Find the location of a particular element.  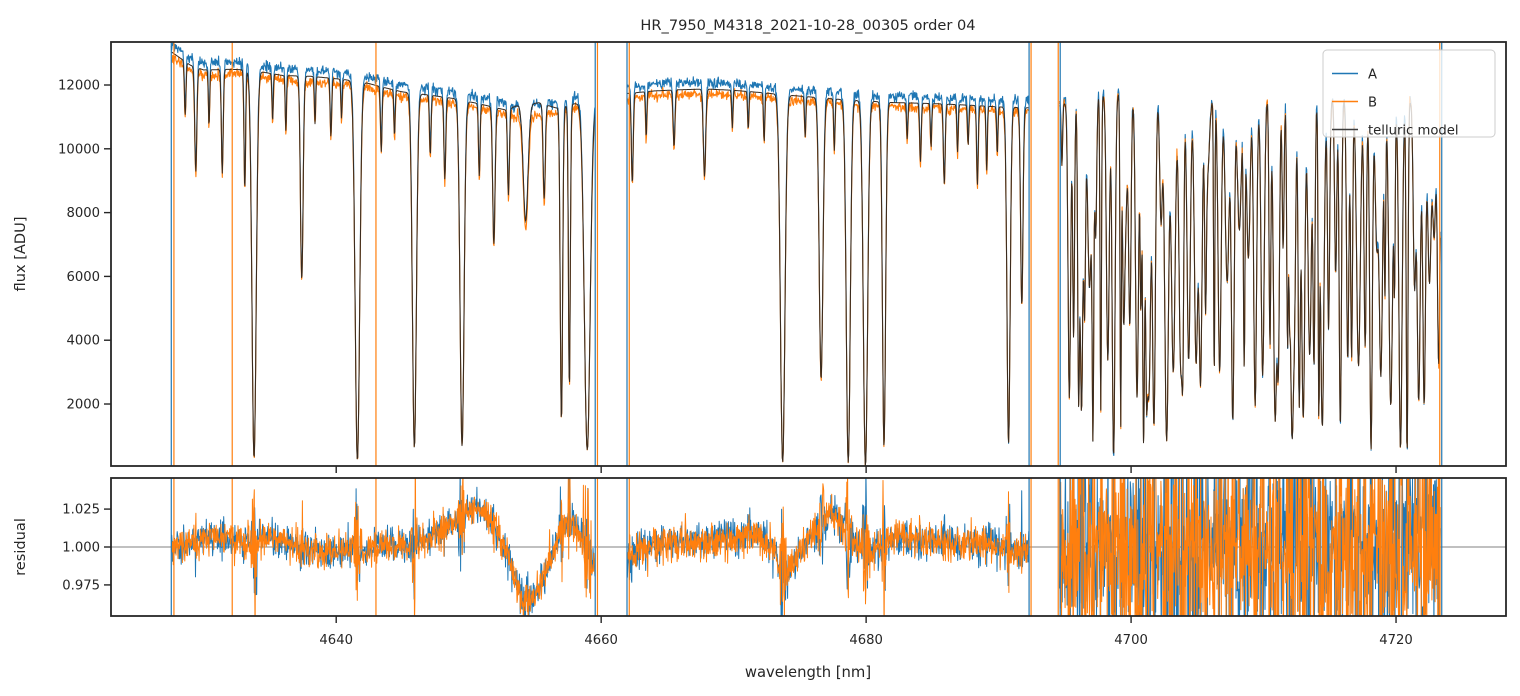

plot-title: HR_7950_M4318_2021-10-28_00305 order 04 is located at coordinates (807, 25).